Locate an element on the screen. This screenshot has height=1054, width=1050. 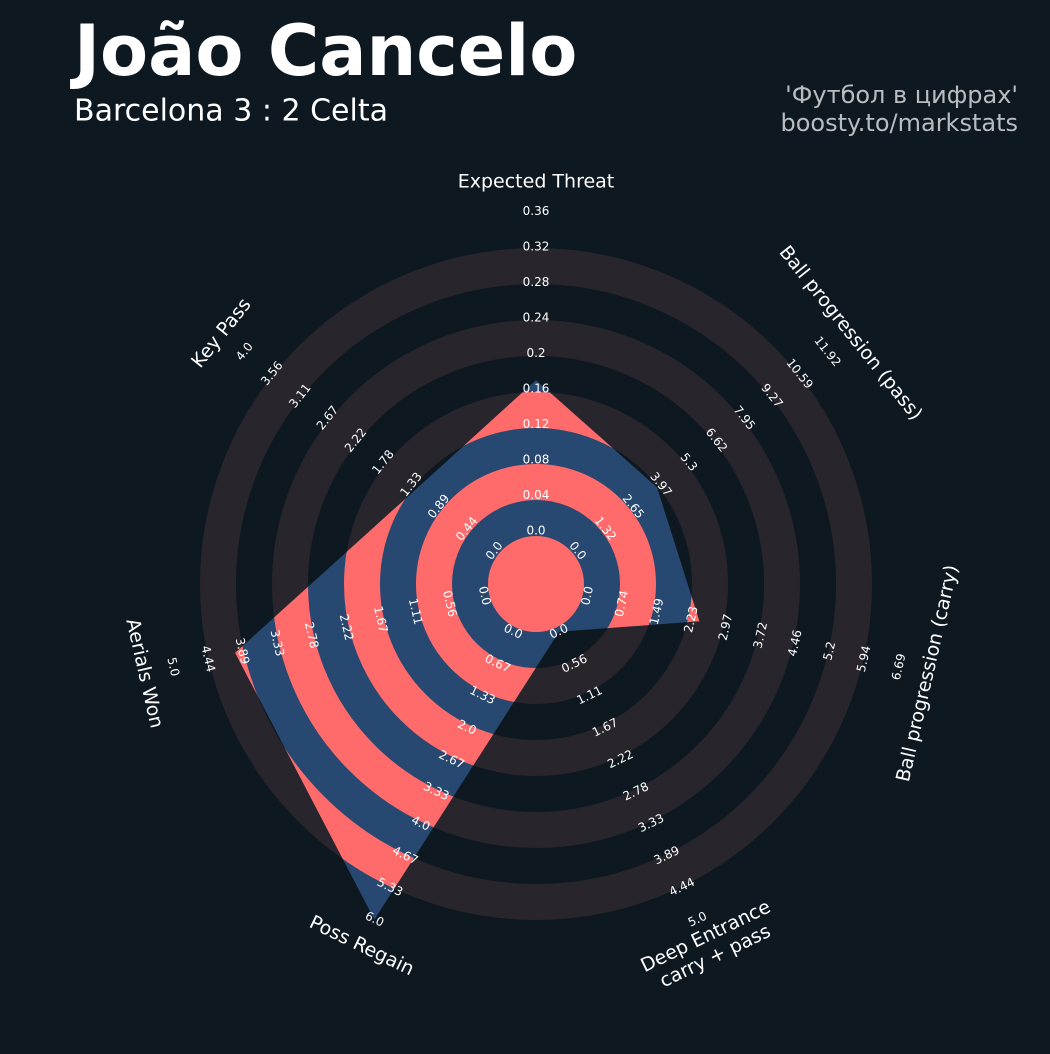
tick-label: 0.28 is located at coordinates (536, 282).